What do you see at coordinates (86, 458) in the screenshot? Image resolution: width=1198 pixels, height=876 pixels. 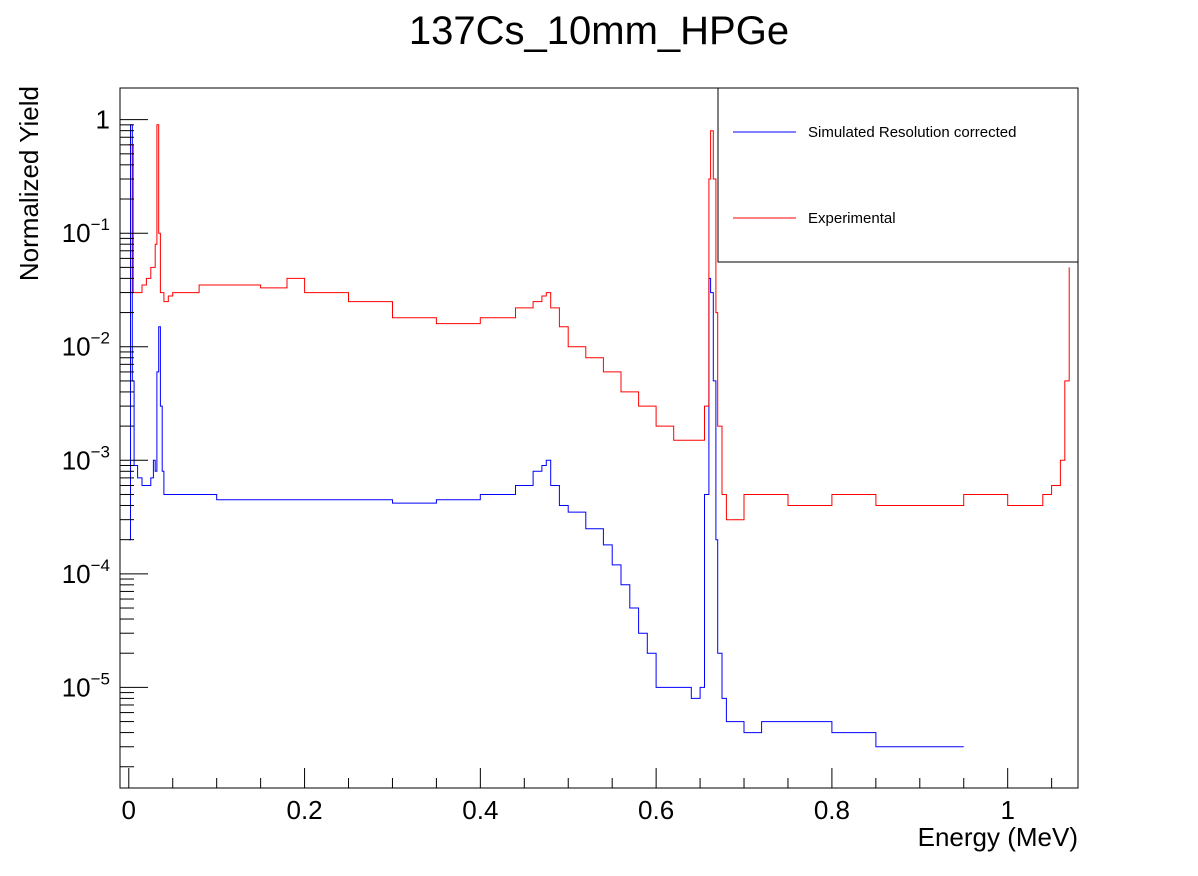 I see `y-tick-label-3: 10⁻³` at bounding box center [86, 458].